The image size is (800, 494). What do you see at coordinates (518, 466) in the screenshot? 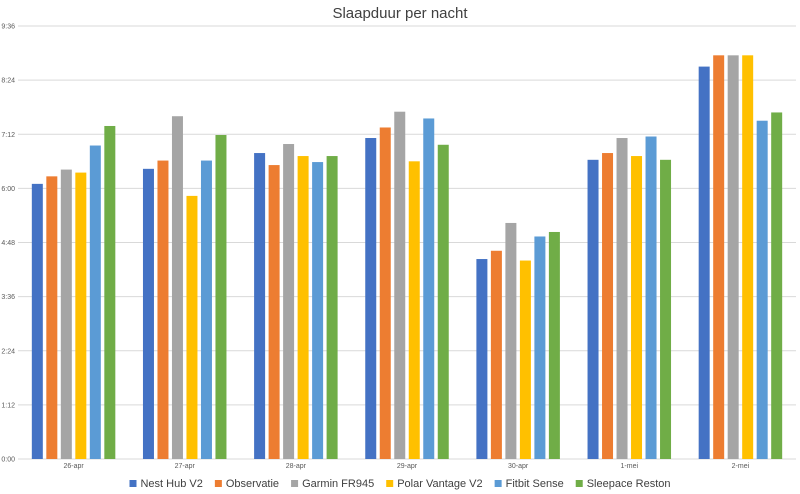
I see `x-tick-label: 30-apr` at bounding box center [518, 466].